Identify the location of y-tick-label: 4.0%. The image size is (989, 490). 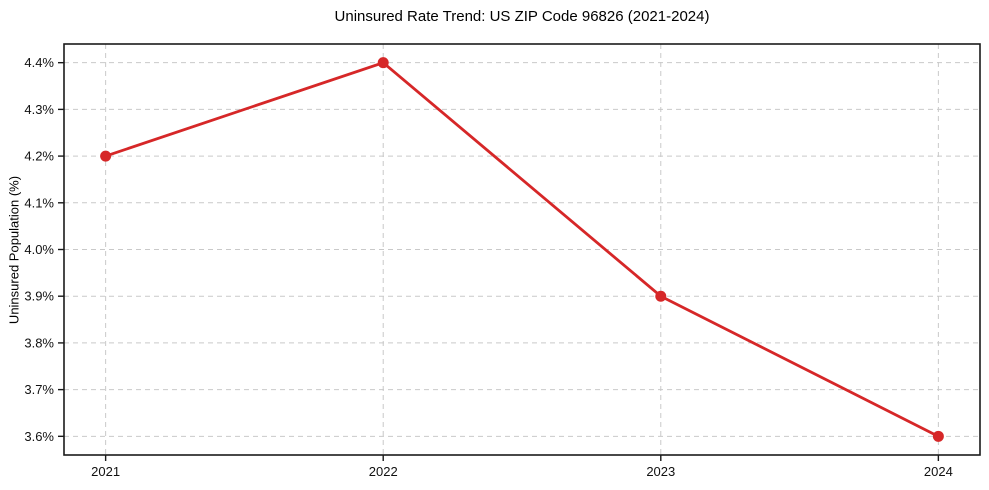
(39, 249).